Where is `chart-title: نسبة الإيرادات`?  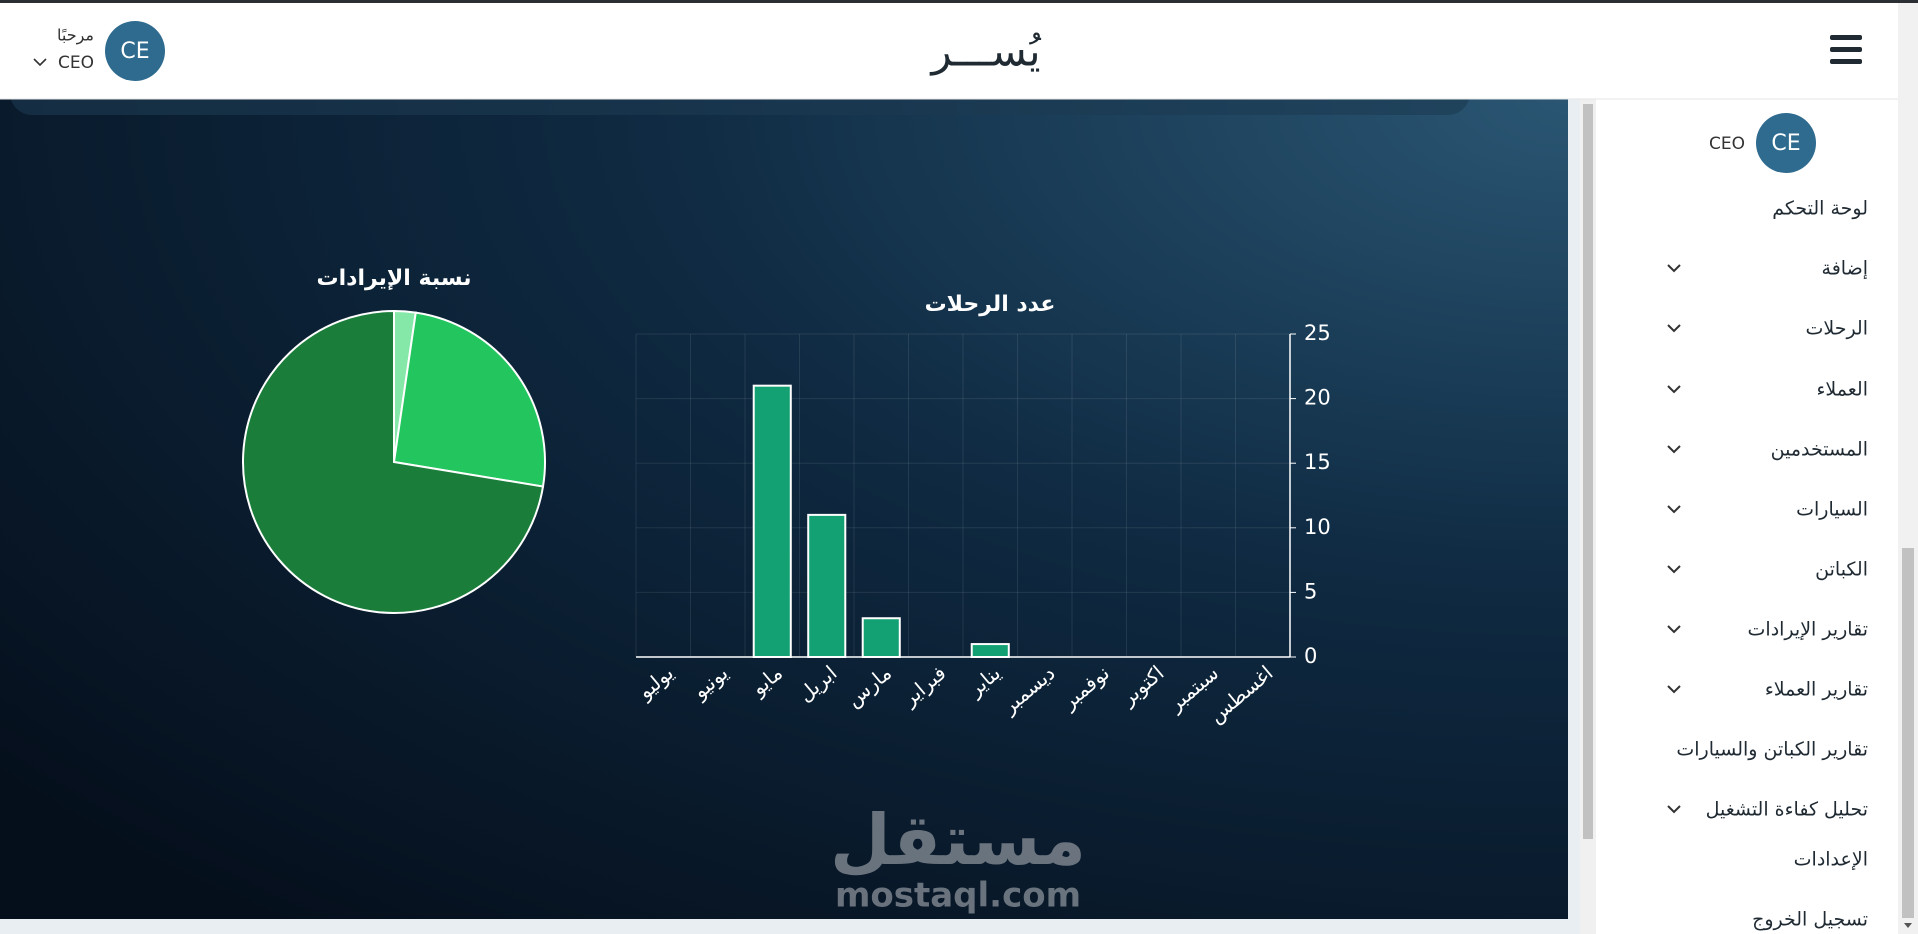 chart-title: نسبة الإيرادات is located at coordinates (394, 278).